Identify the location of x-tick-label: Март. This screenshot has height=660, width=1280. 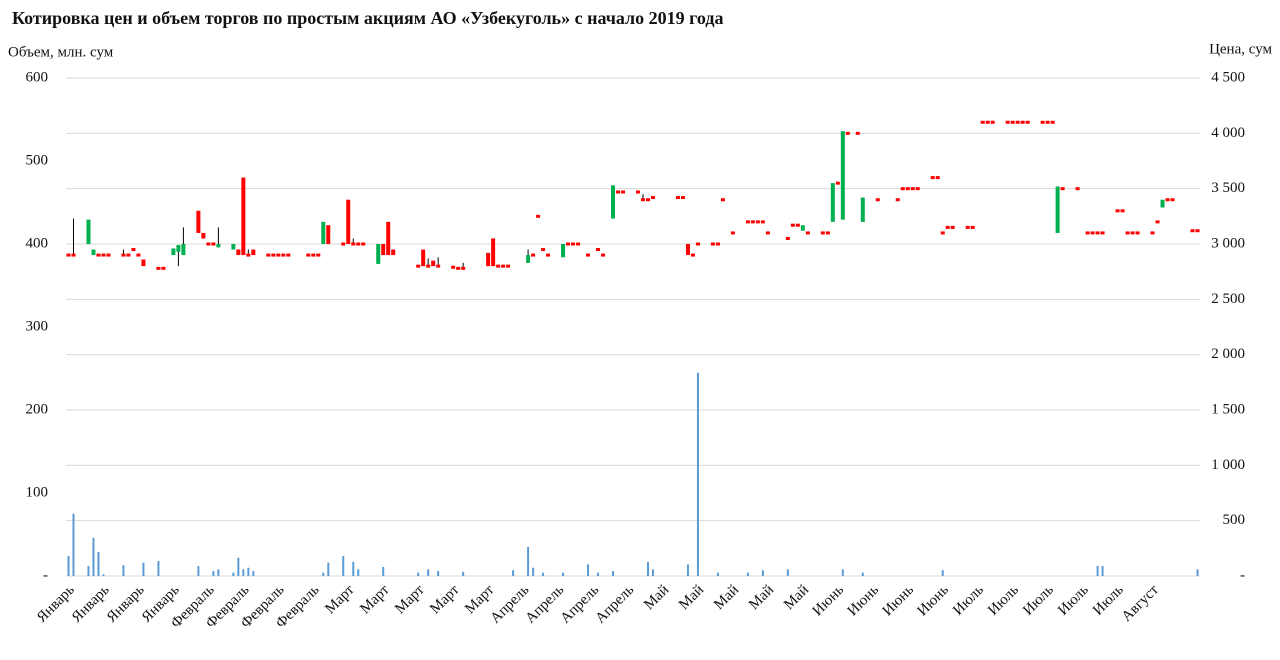
(410, 600).